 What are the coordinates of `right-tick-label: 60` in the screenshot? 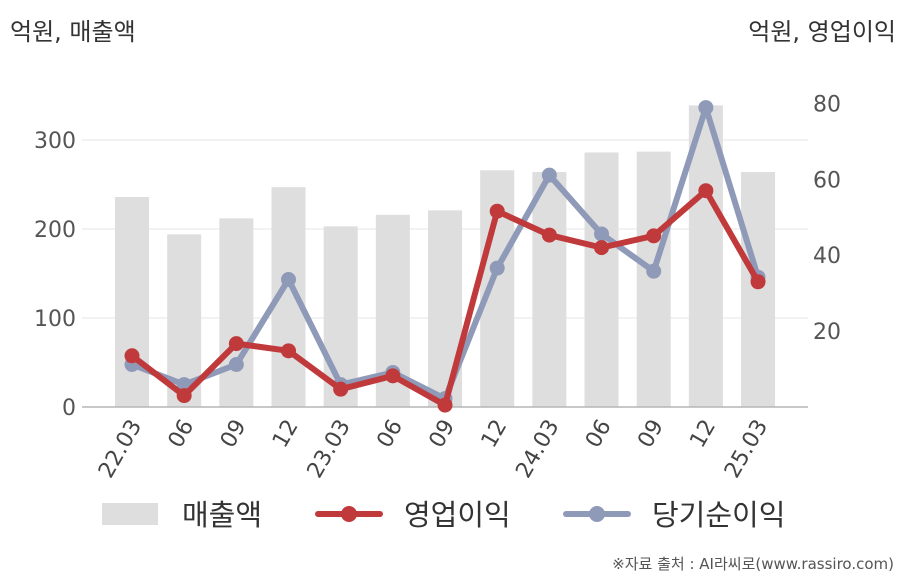 It's located at (827, 180).